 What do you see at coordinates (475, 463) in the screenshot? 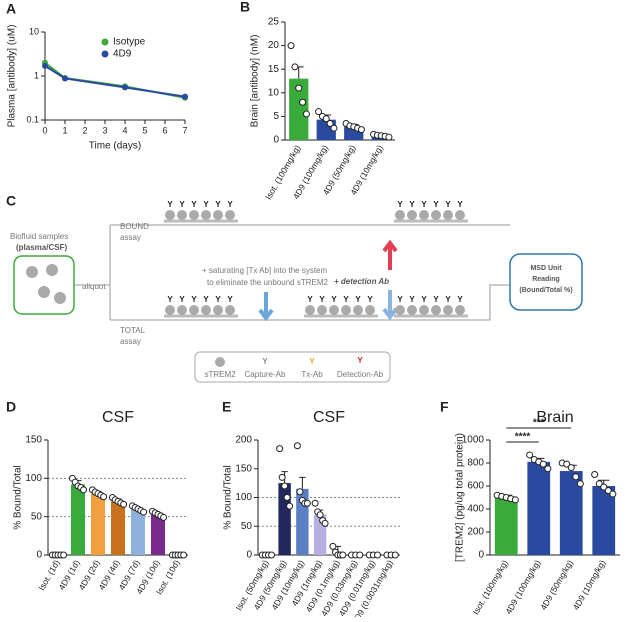
I see `y-tick-label: 800` at bounding box center [475, 463].